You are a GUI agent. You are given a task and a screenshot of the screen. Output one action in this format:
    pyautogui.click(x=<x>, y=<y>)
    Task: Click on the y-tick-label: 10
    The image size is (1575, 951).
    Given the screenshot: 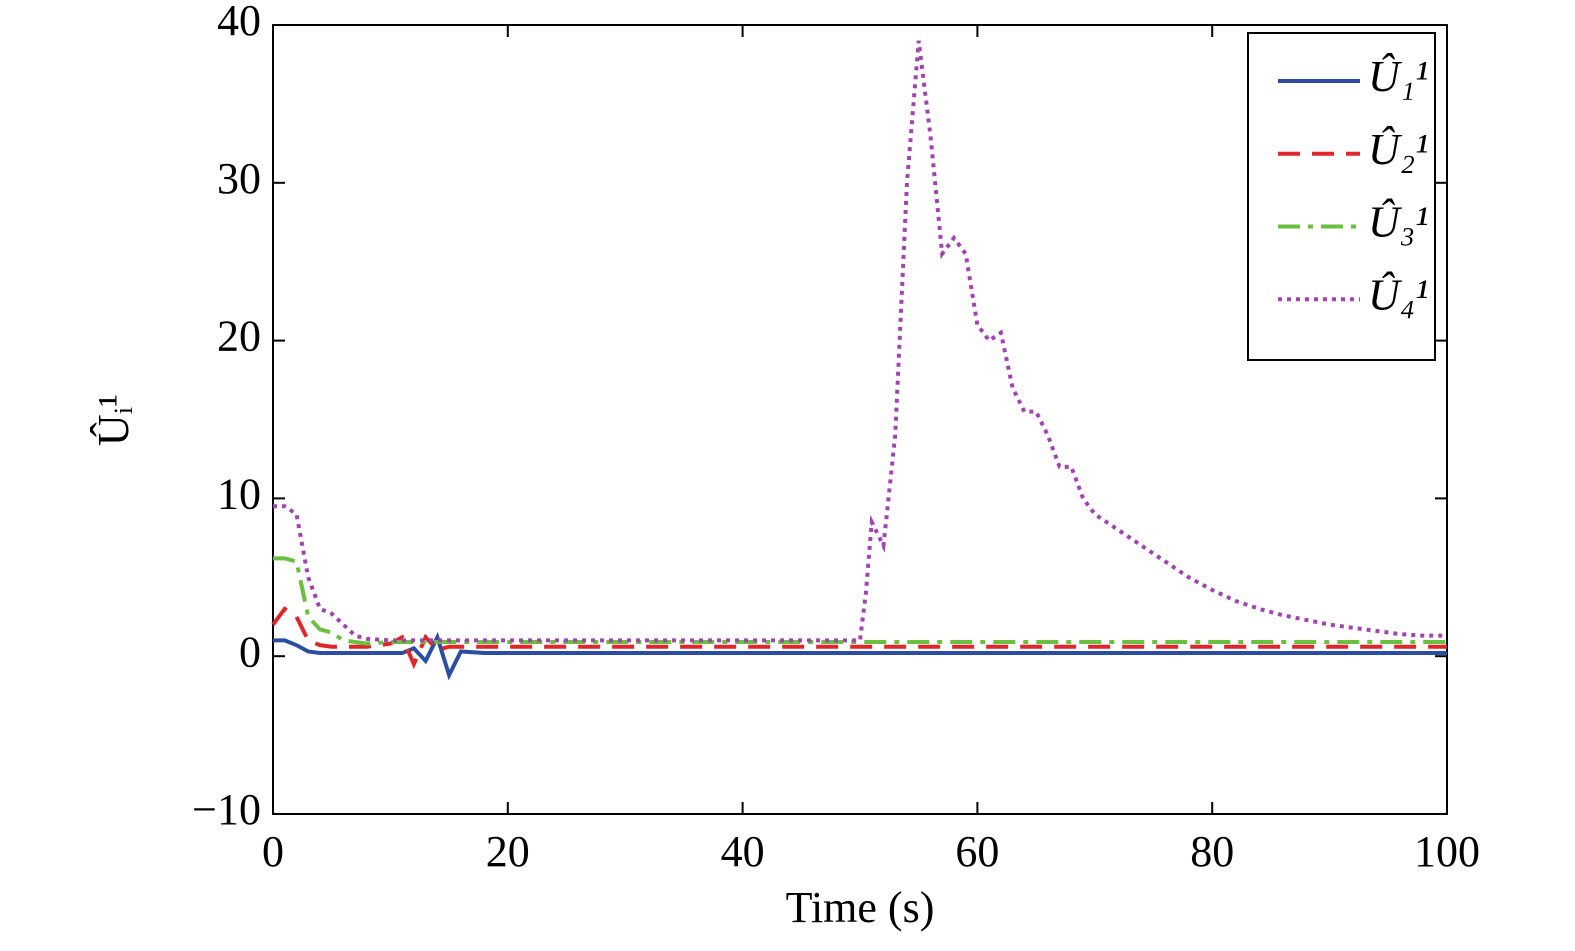 What is the action you would take?
    pyautogui.click(x=239, y=493)
    